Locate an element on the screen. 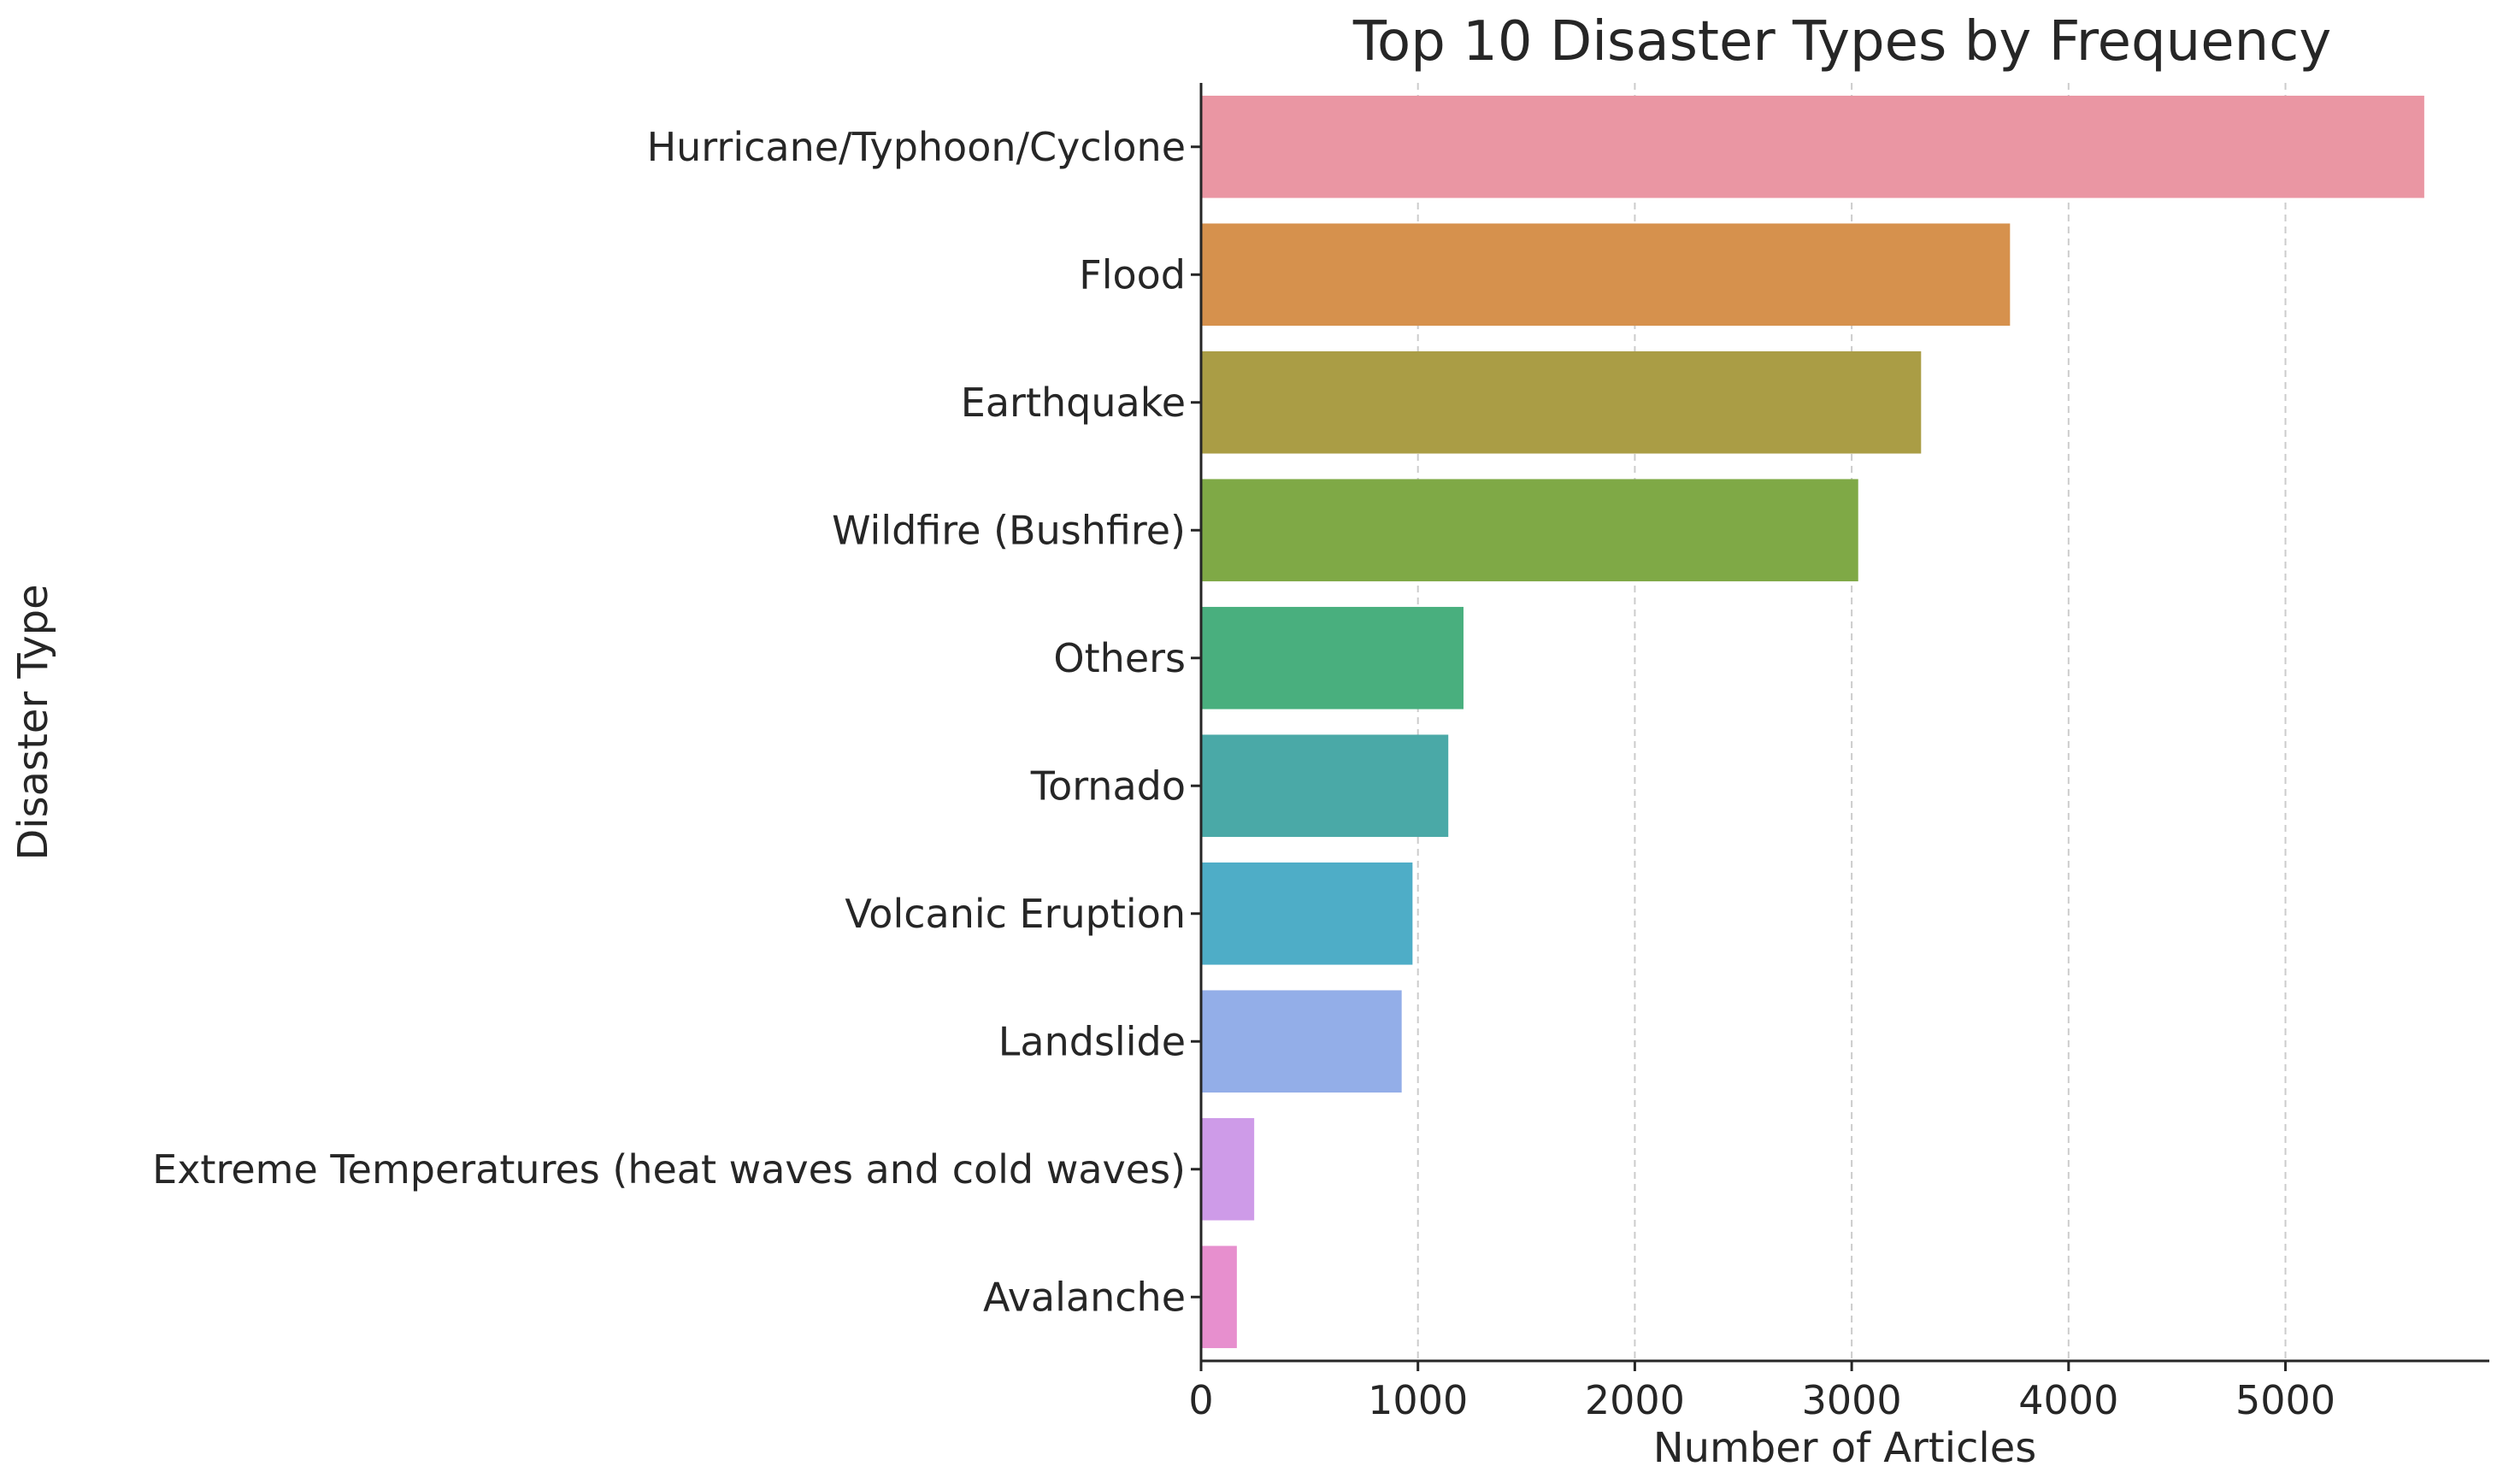  y-tick-label: Earthquake is located at coordinates (1074, 403).